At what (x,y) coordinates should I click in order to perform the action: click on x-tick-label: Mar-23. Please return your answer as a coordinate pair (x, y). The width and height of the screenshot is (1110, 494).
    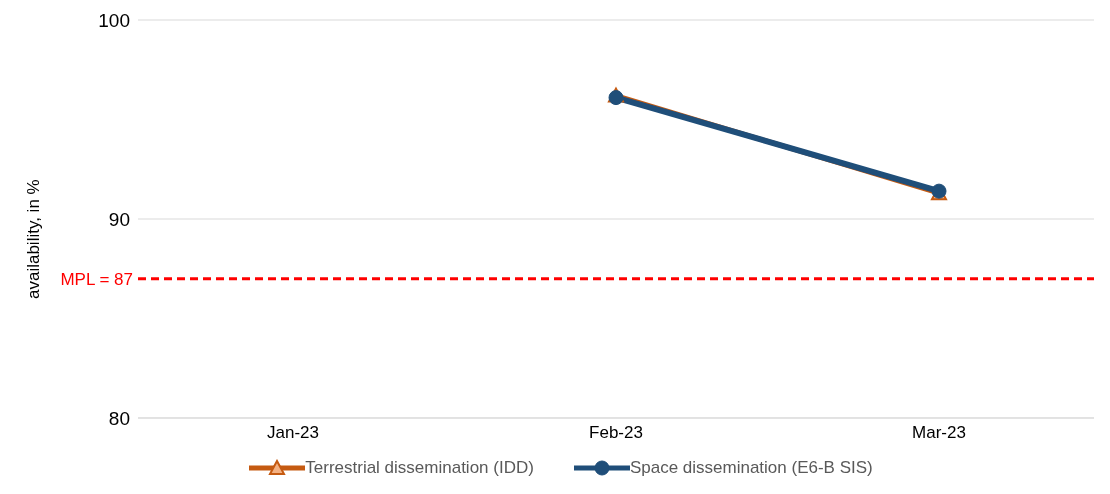
    Looking at the image, I should click on (939, 433).